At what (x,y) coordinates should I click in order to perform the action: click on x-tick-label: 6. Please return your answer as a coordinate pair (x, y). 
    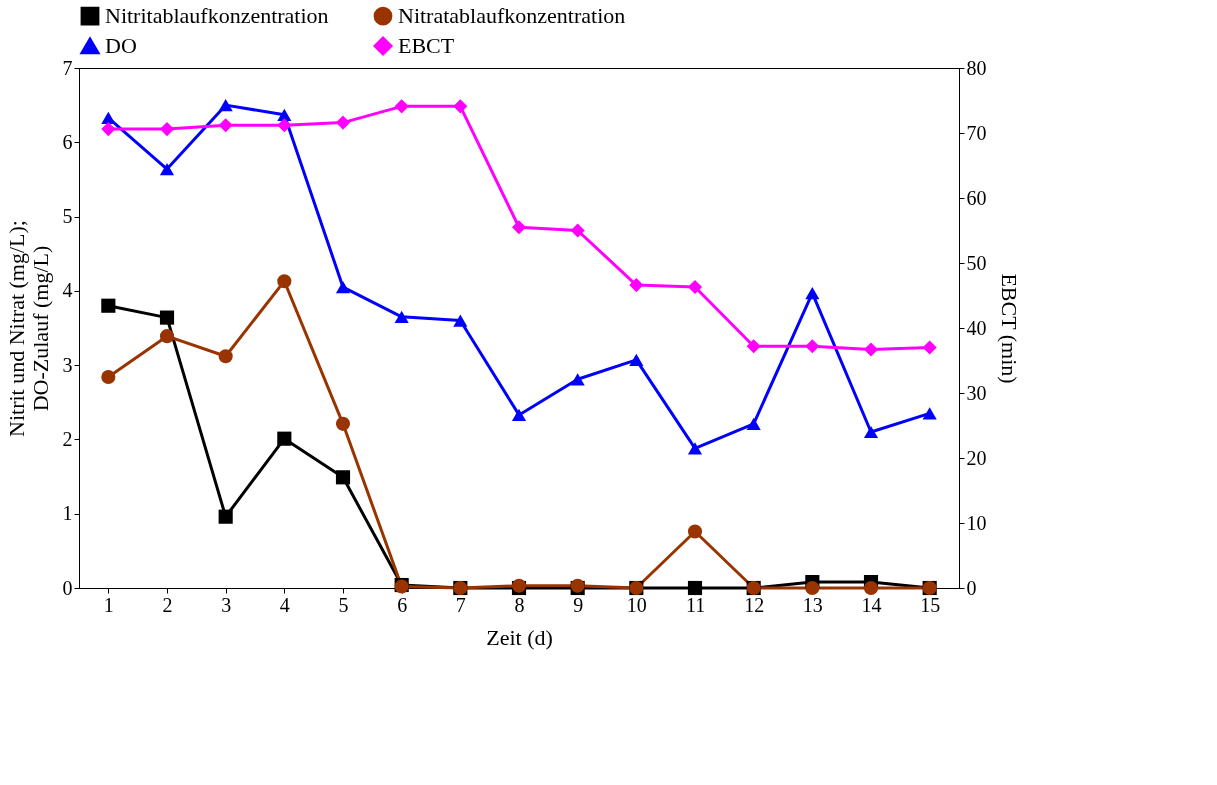
    Looking at the image, I should click on (402, 604).